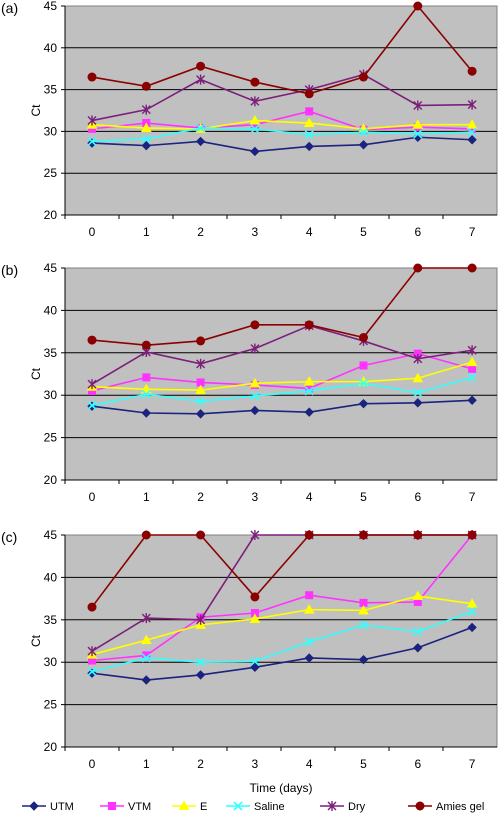 This screenshot has width=500, height=818. I want to click on panel-label: (b), so click(9, 270).